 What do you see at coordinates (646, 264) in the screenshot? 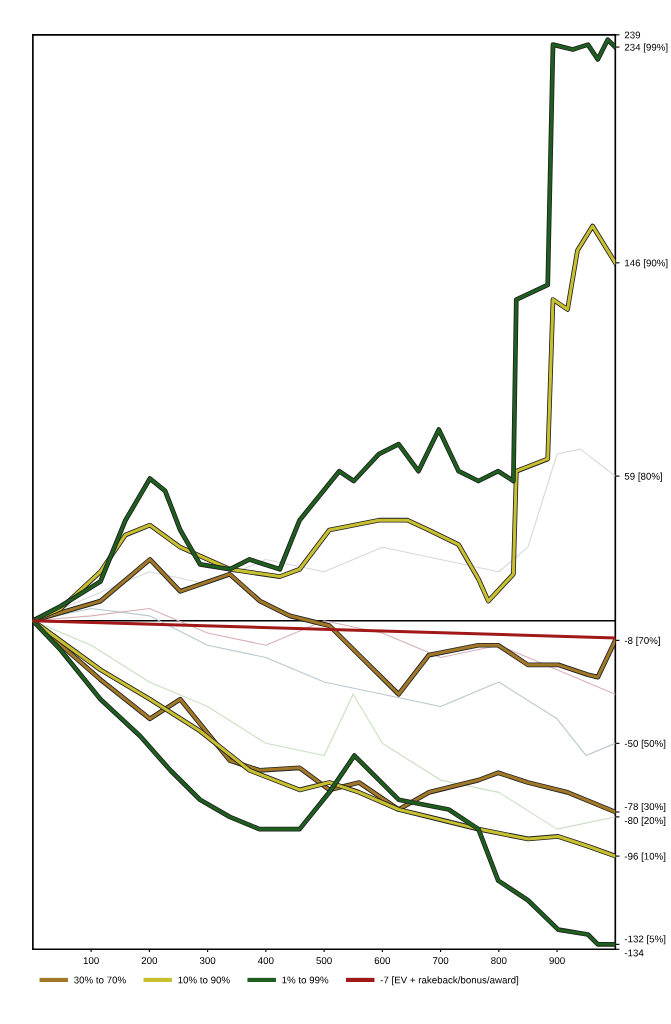
I see `y-tick-label: 146 [90%]` at bounding box center [646, 264].